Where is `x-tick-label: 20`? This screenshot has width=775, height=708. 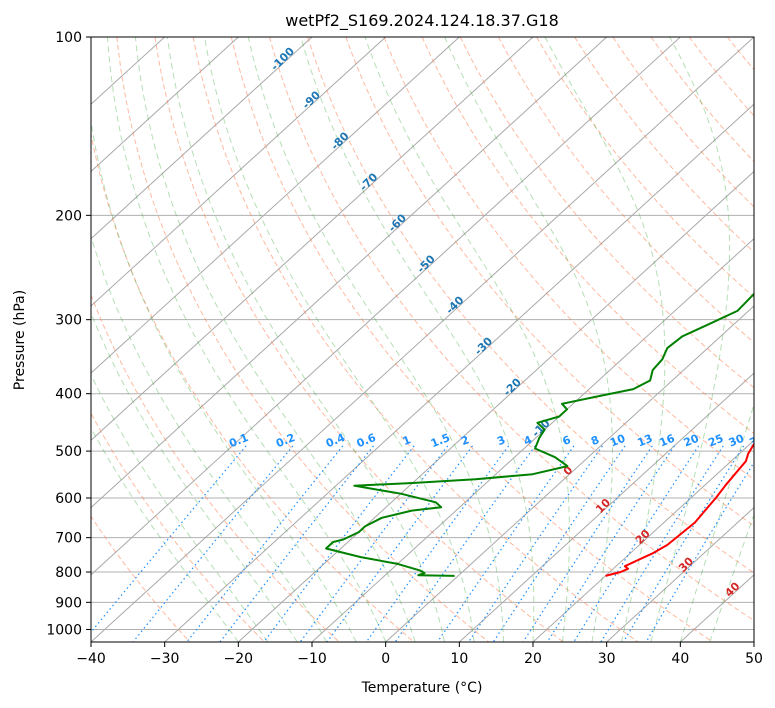 x-tick-label: 20 is located at coordinates (533, 659).